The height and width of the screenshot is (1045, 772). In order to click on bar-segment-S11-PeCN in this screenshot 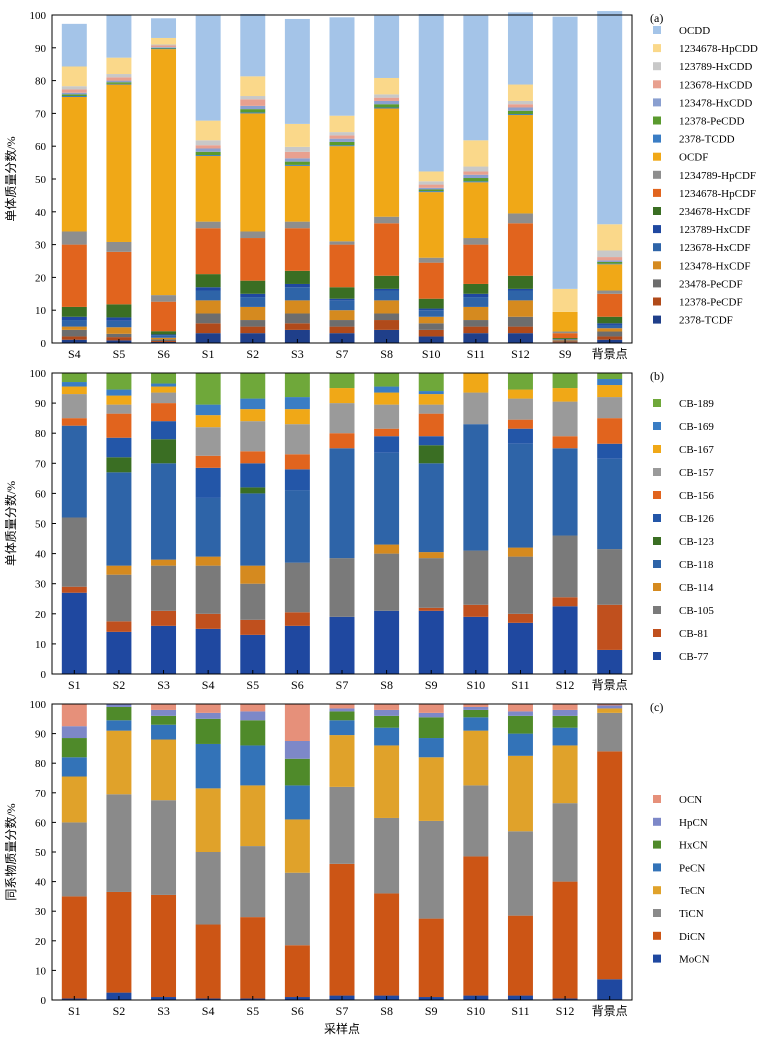, I will do `click(520, 744)`.